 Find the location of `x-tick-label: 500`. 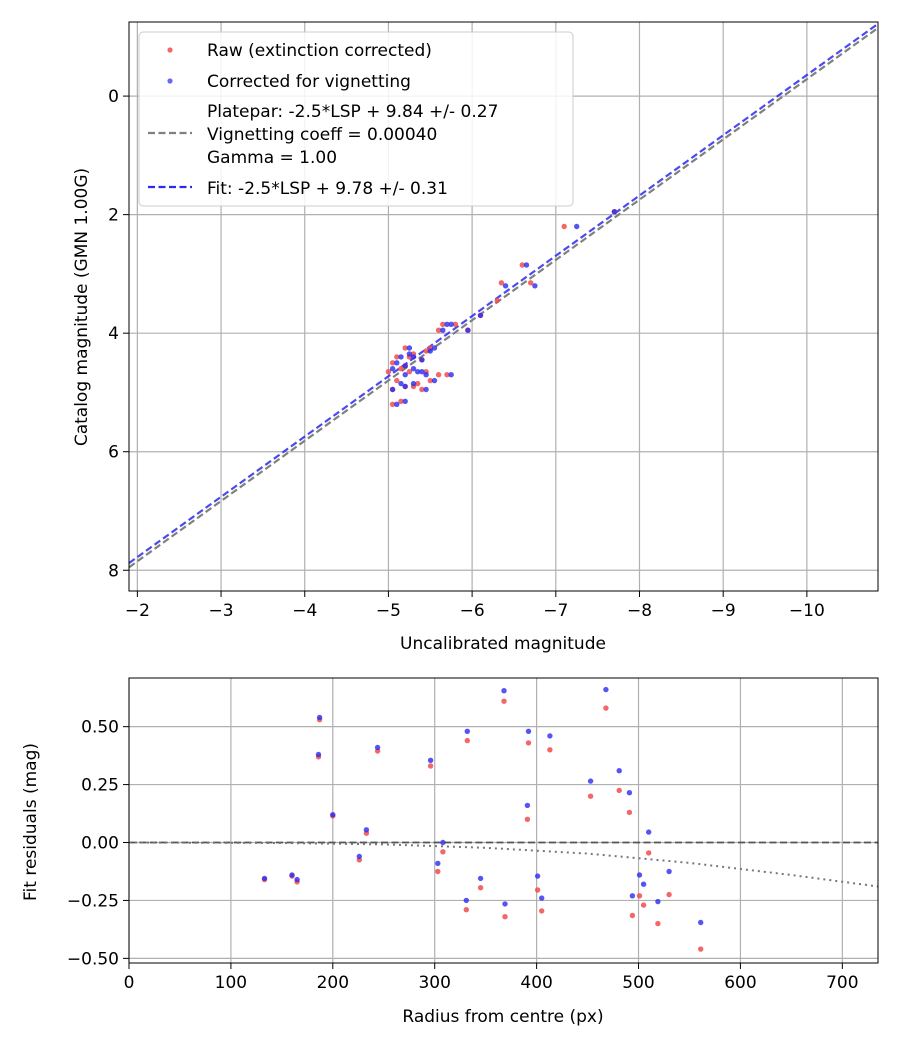

x-tick-label: 500 is located at coordinates (638, 983).